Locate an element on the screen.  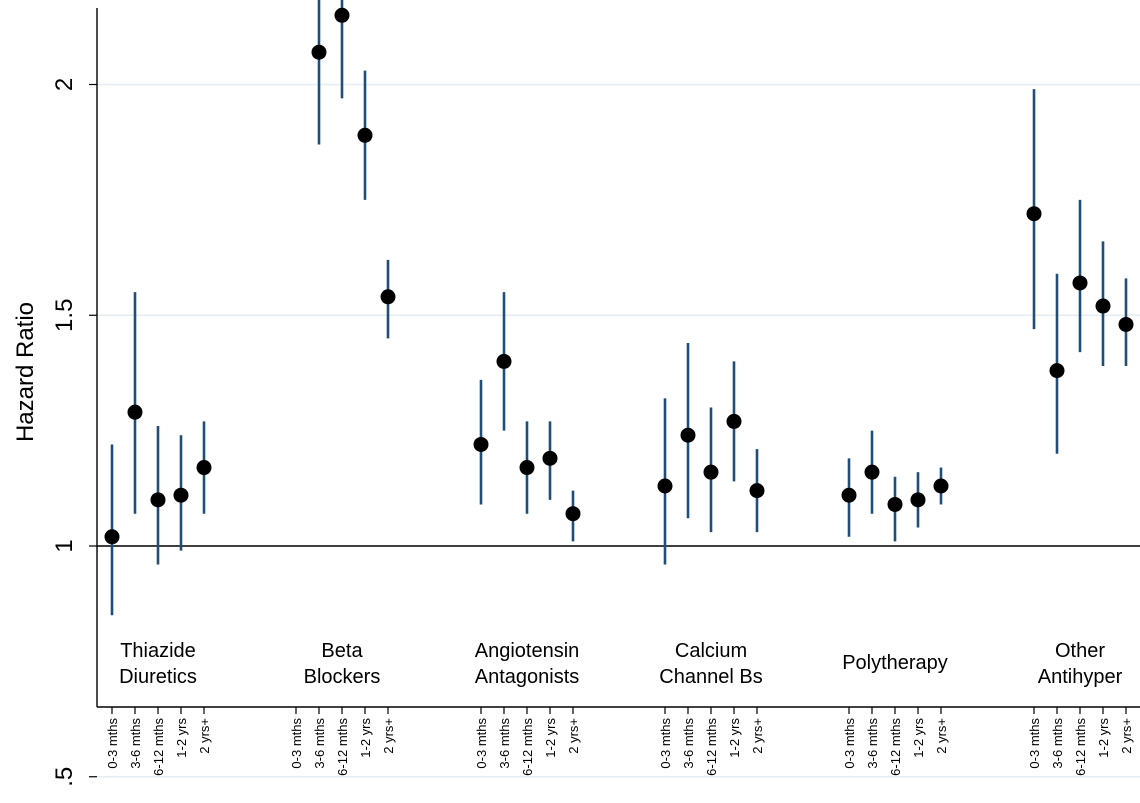
y-tick-label: 2 is located at coordinates (64, 84).